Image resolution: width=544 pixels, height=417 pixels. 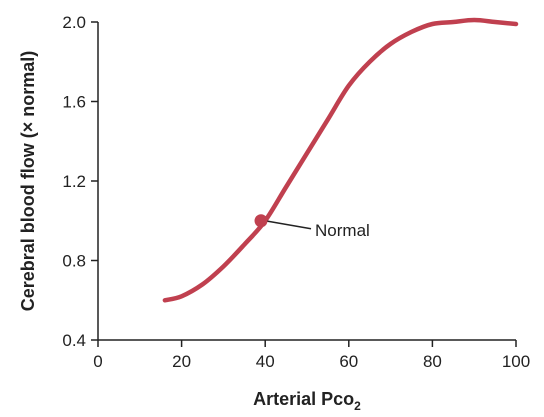 I want to click on x-tick-label: 0, so click(x=97, y=361).